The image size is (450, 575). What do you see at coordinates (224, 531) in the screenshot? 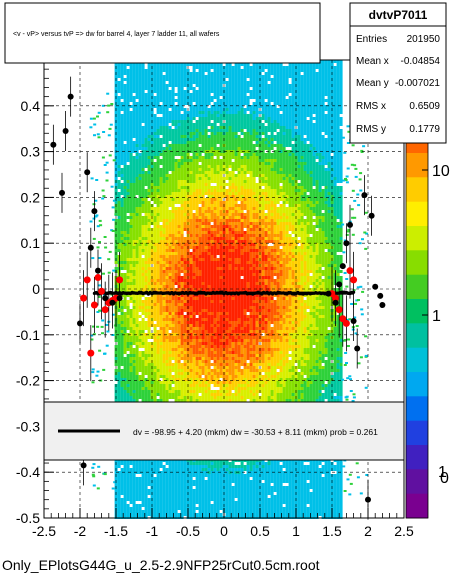
I see `x-tick-label: 0` at bounding box center [224, 531].